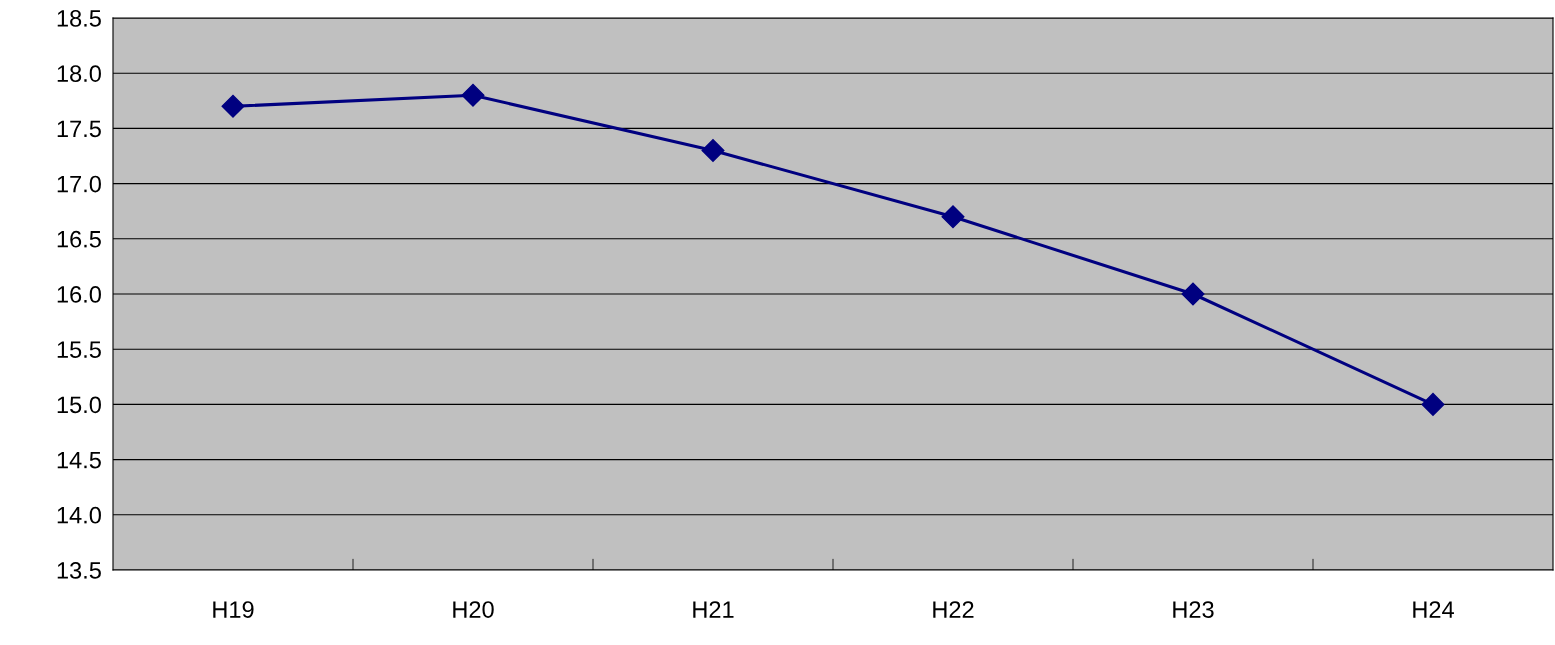 The width and height of the screenshot is (1555, 645). Describe the element at coordinates (79, 515) in the screenshot. I see `y-tick-label: 14.0` at that location.